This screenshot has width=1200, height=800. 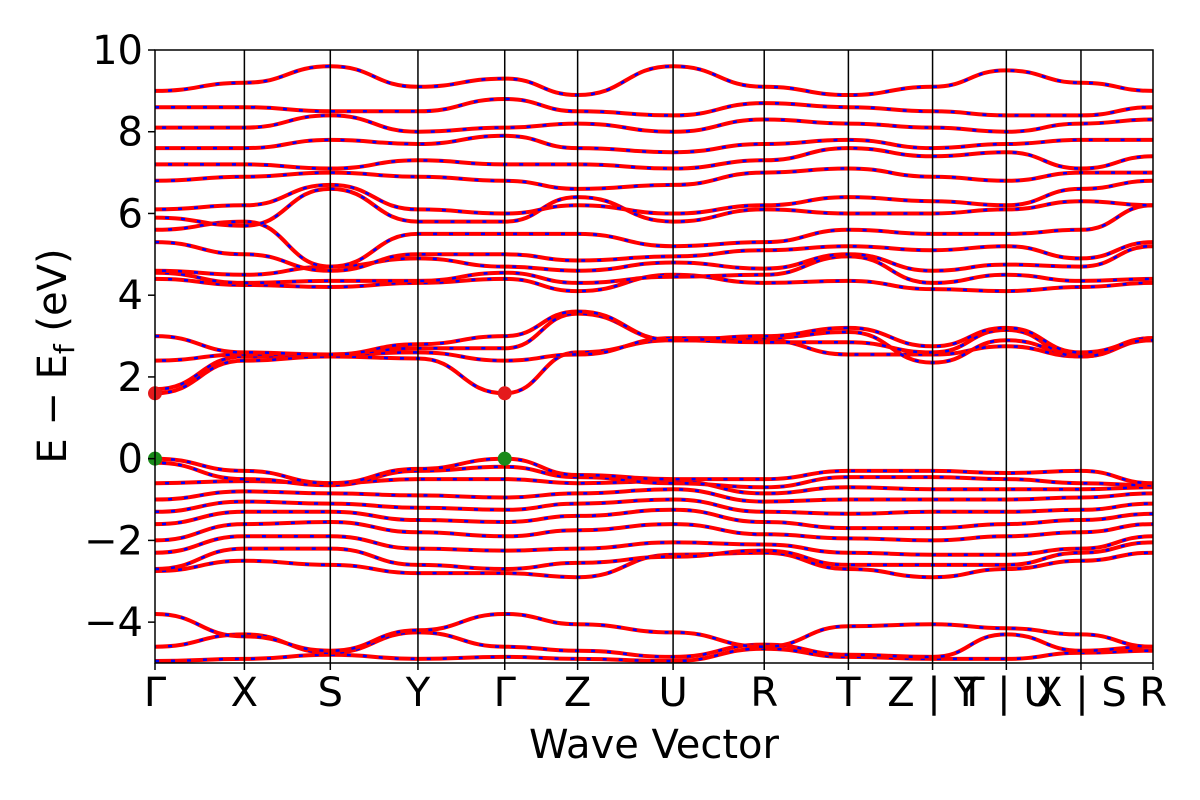 I want to click on band-3-dash, so click(x=654, y=632).